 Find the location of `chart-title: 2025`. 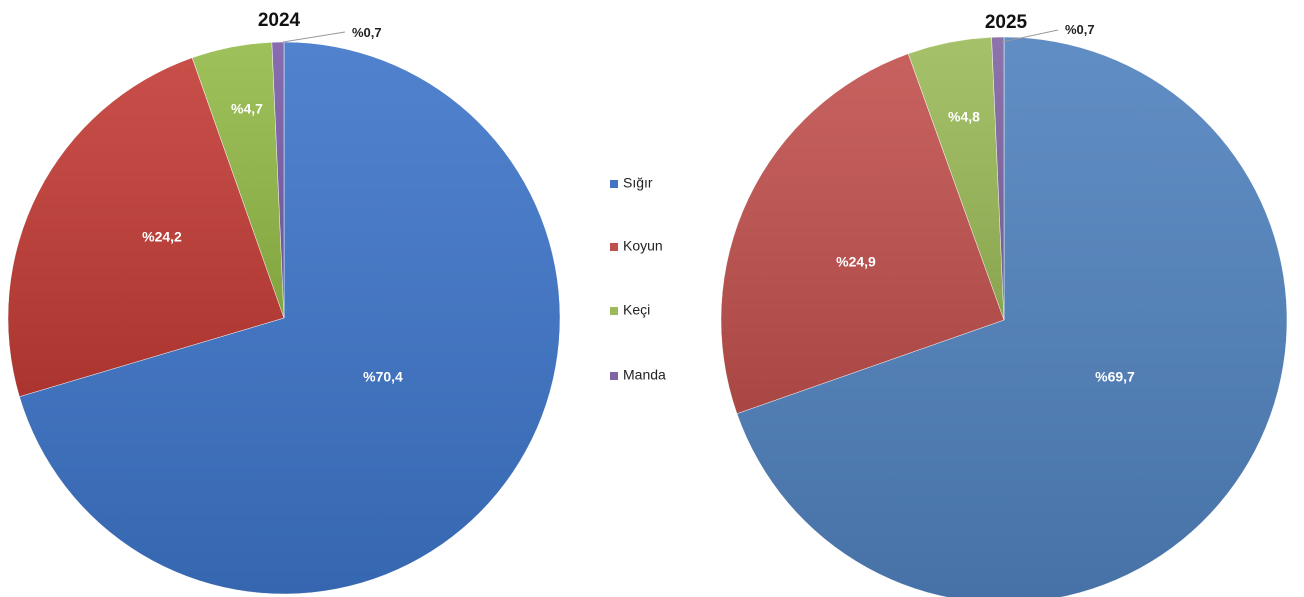

chart-title: 2025 is located at coordinates (1006, 22).